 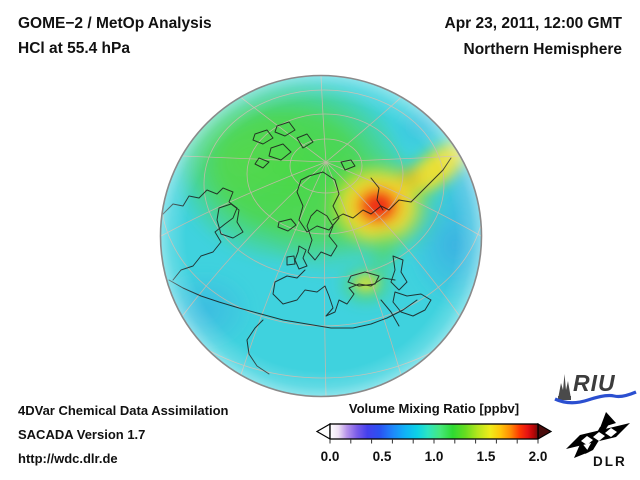 I want to click on dlr-logo: DLR, so click(x=599, y=442).